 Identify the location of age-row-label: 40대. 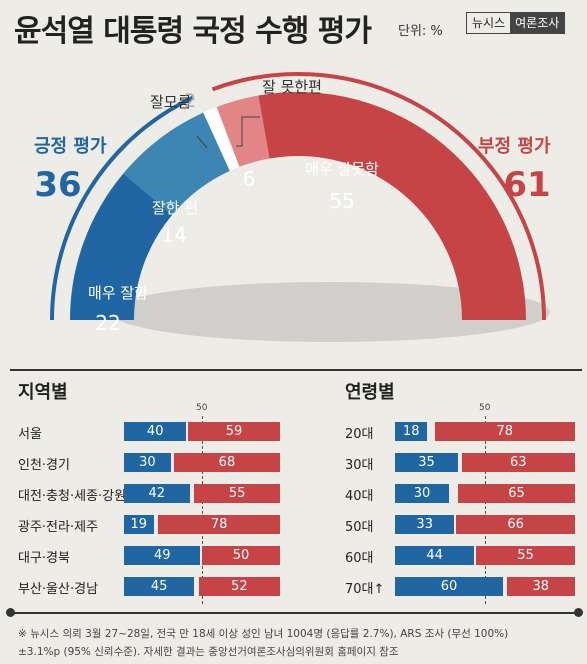
(359, 496).